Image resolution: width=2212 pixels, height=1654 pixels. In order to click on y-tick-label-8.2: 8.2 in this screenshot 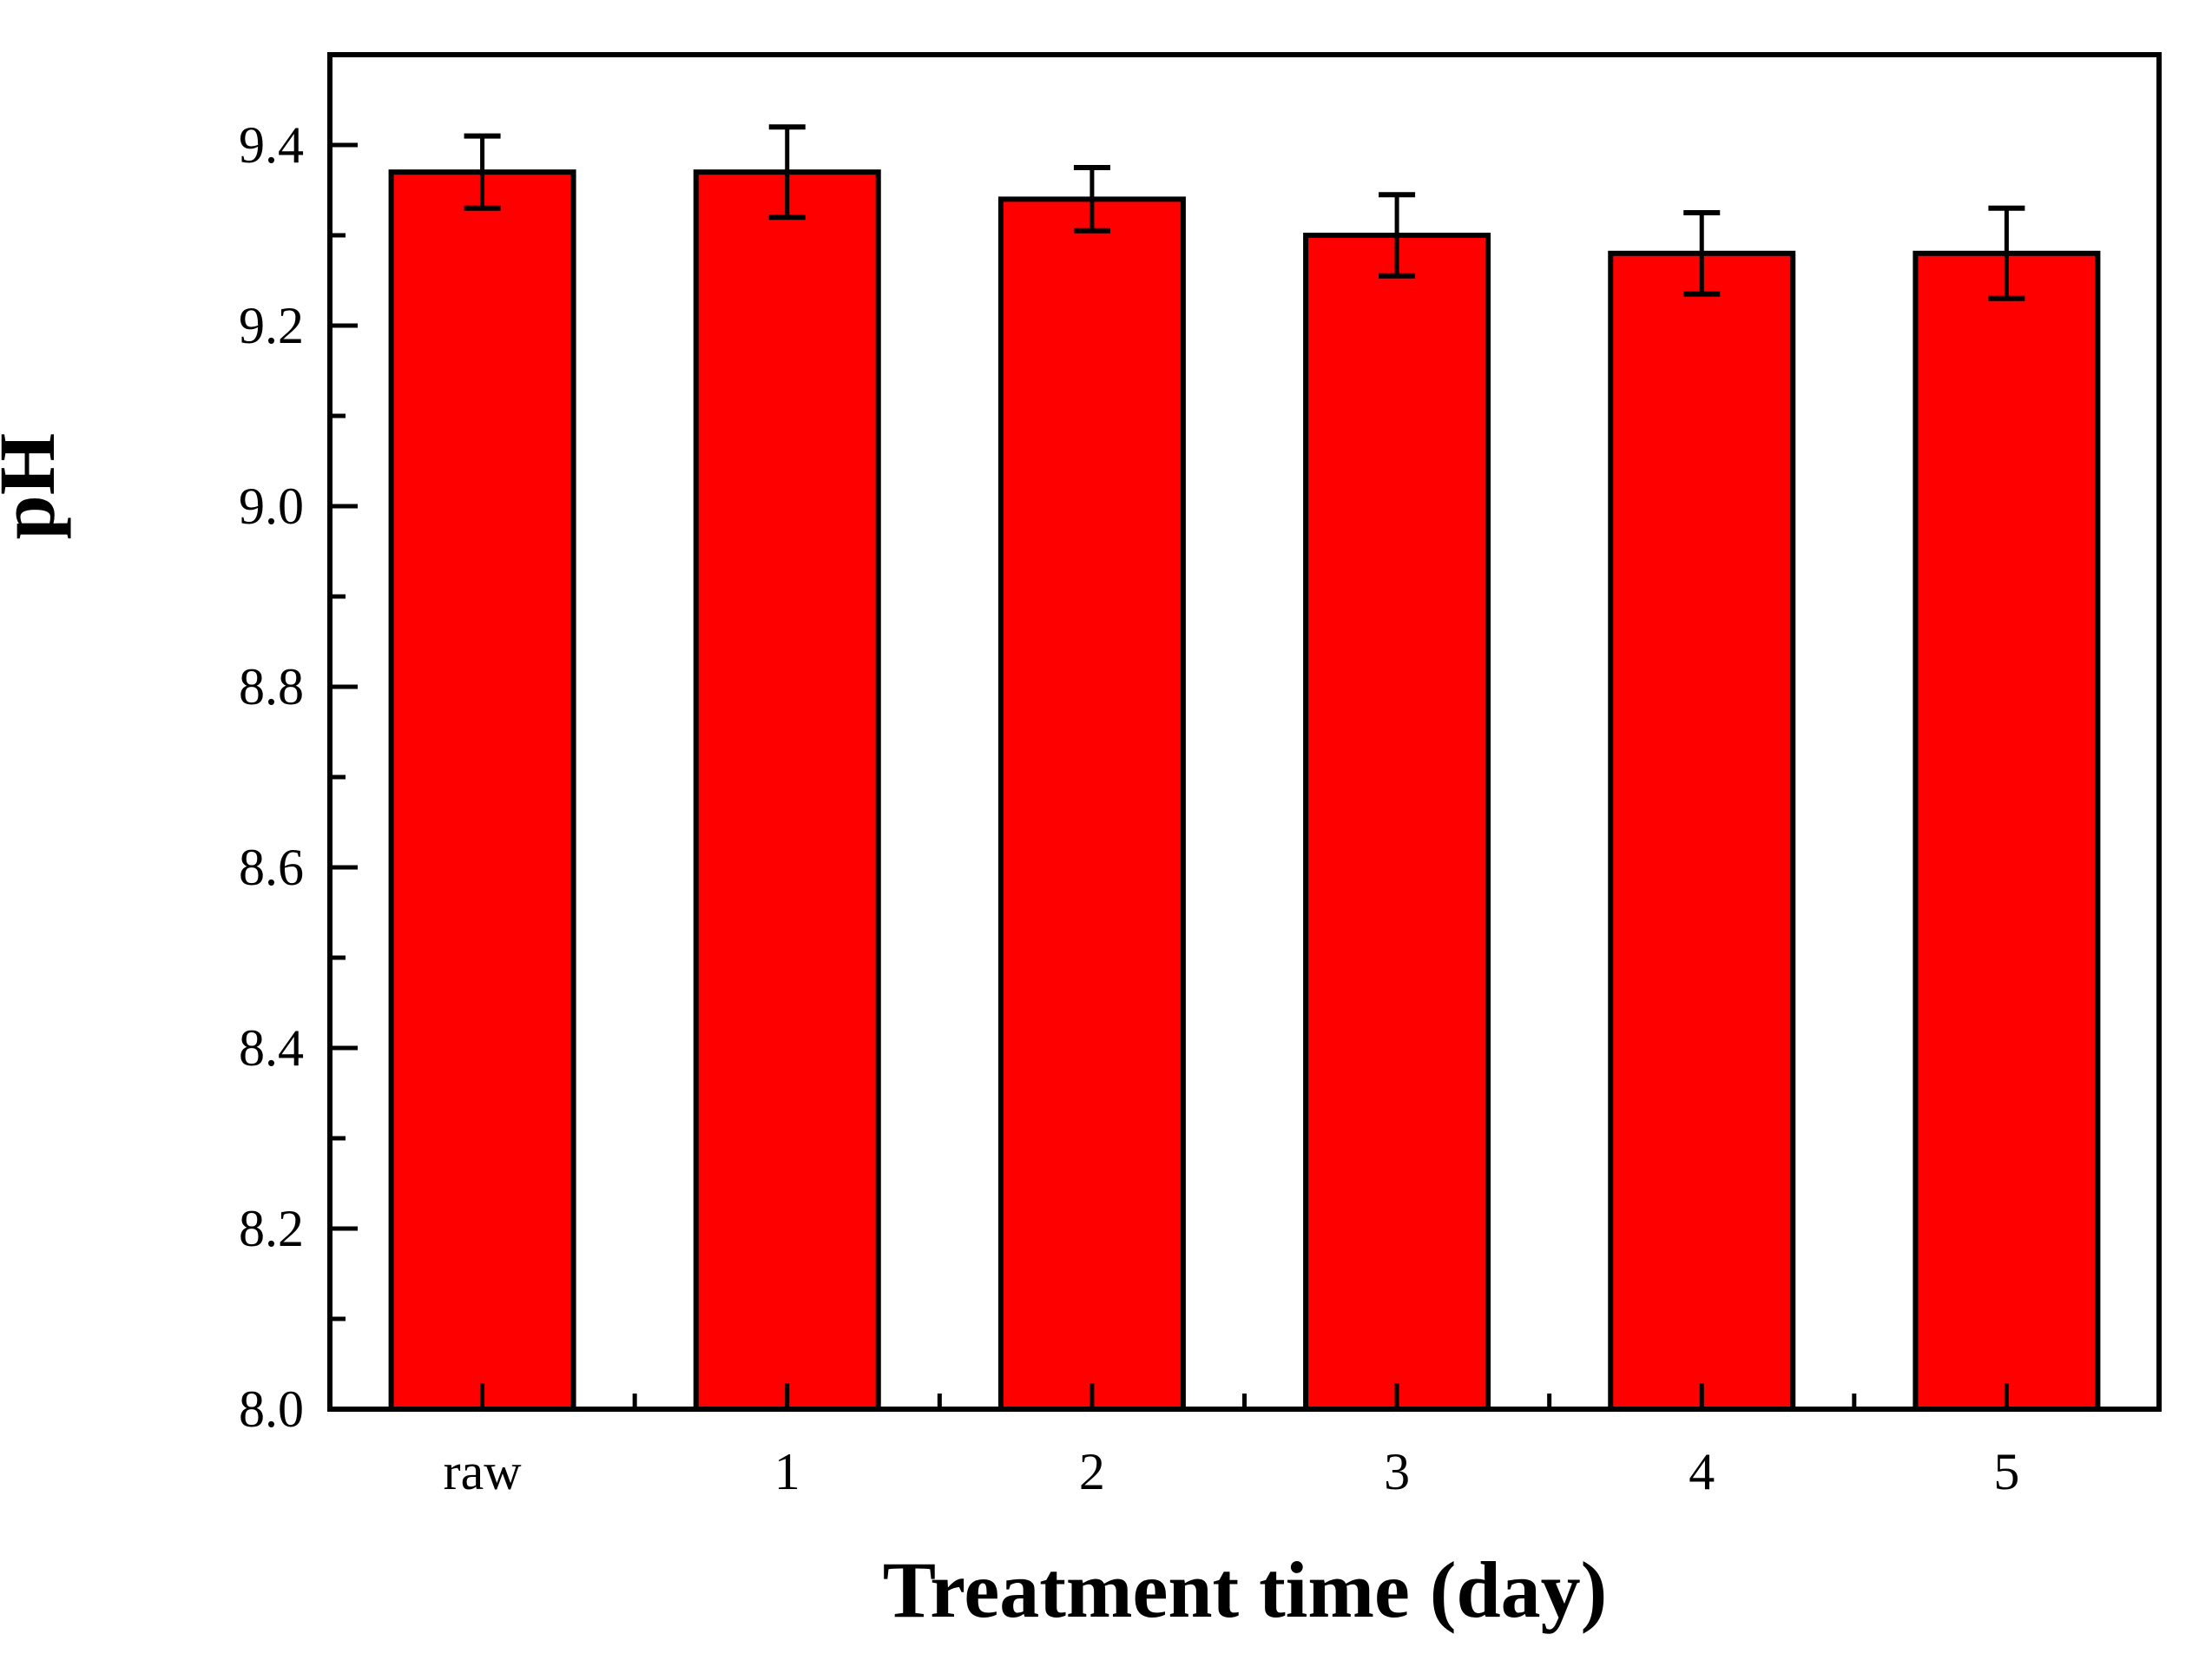, I will do `click(271, 1228)`.